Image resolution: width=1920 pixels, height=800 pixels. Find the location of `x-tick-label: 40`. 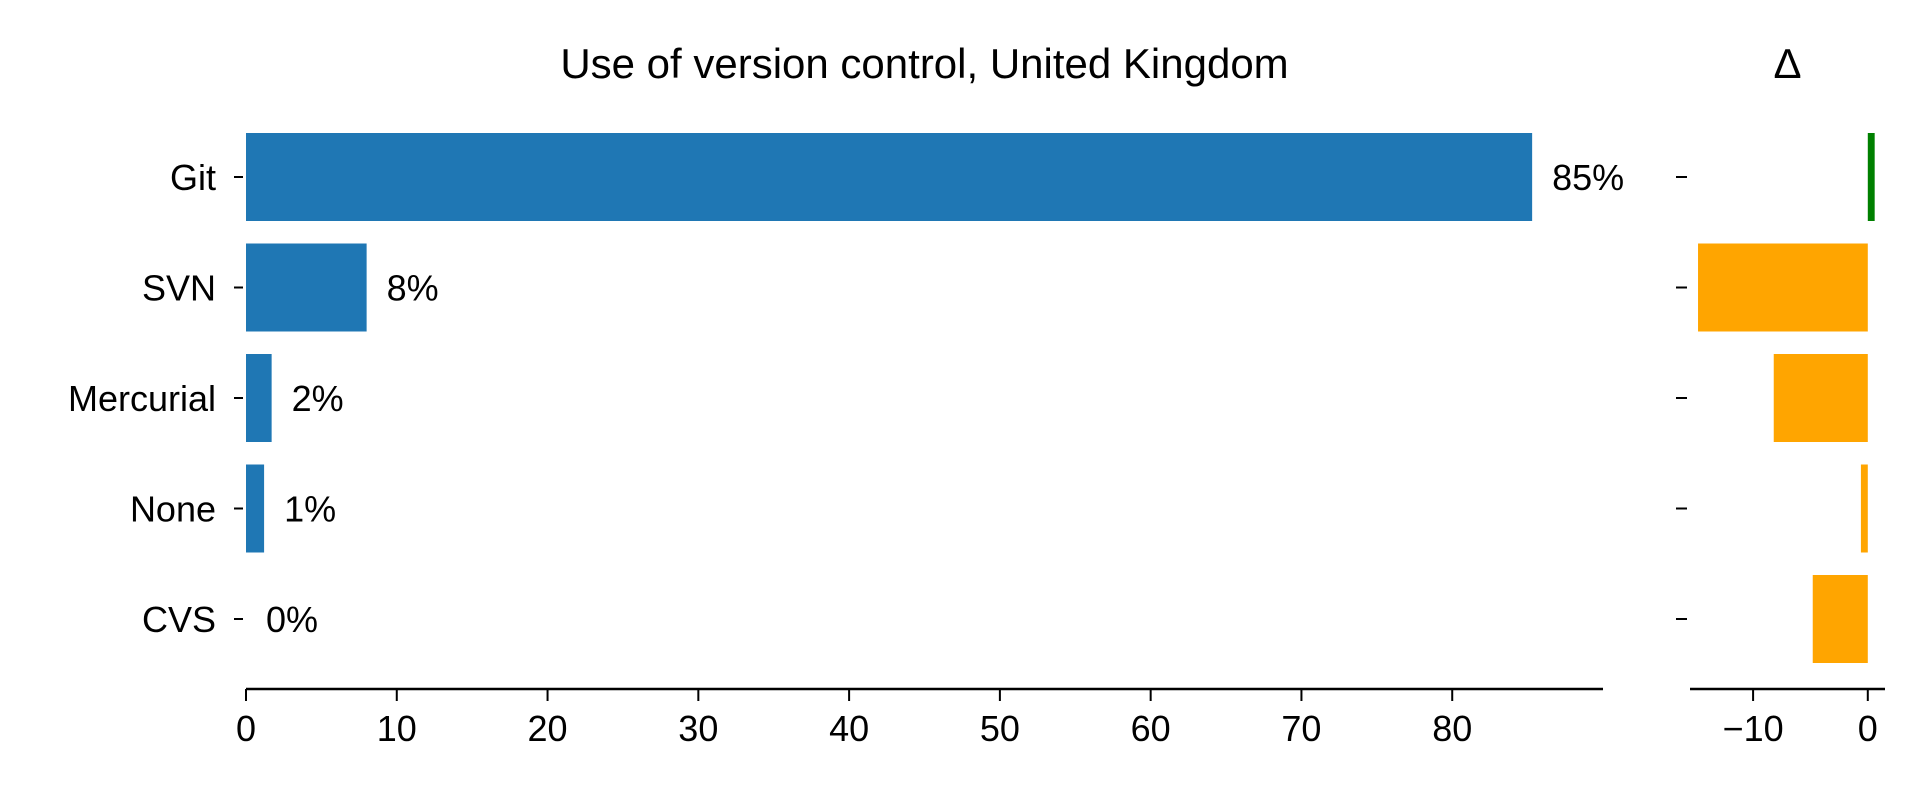

x-tick-label: 40 is located at coordinates (849, 728).